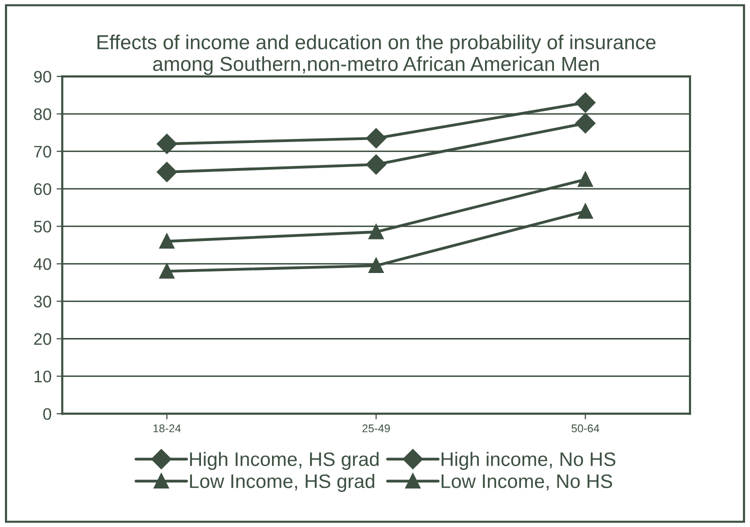 Image resolution: width=750 pixels, height=527 pixels. Describe the element at coordinates (43, 339) in the screenshot. I see `y-tick-label: 20` at that location.